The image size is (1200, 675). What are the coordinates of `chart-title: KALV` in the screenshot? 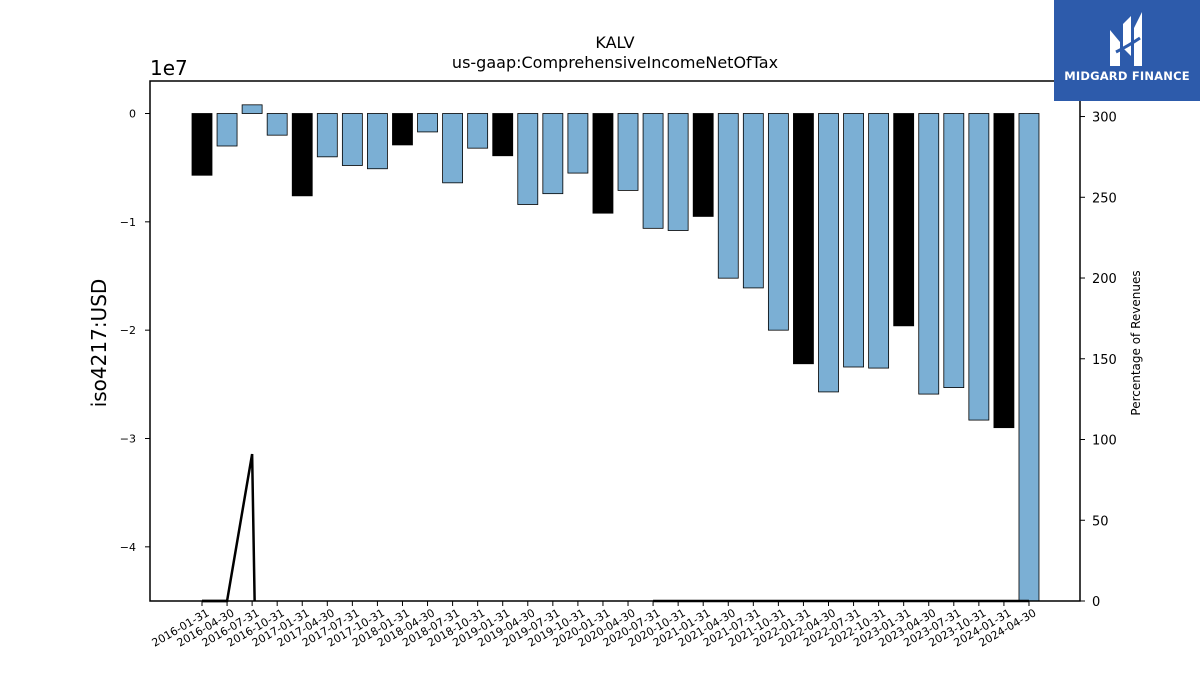 It's located at (614, 42).